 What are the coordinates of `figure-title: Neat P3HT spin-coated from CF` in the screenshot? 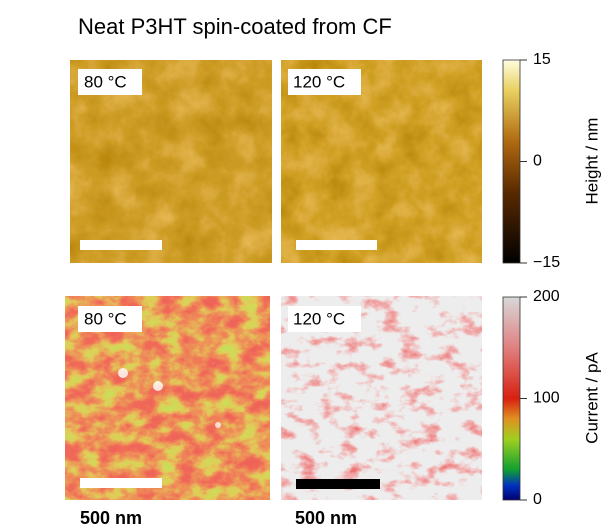 It's located at (235, 26).